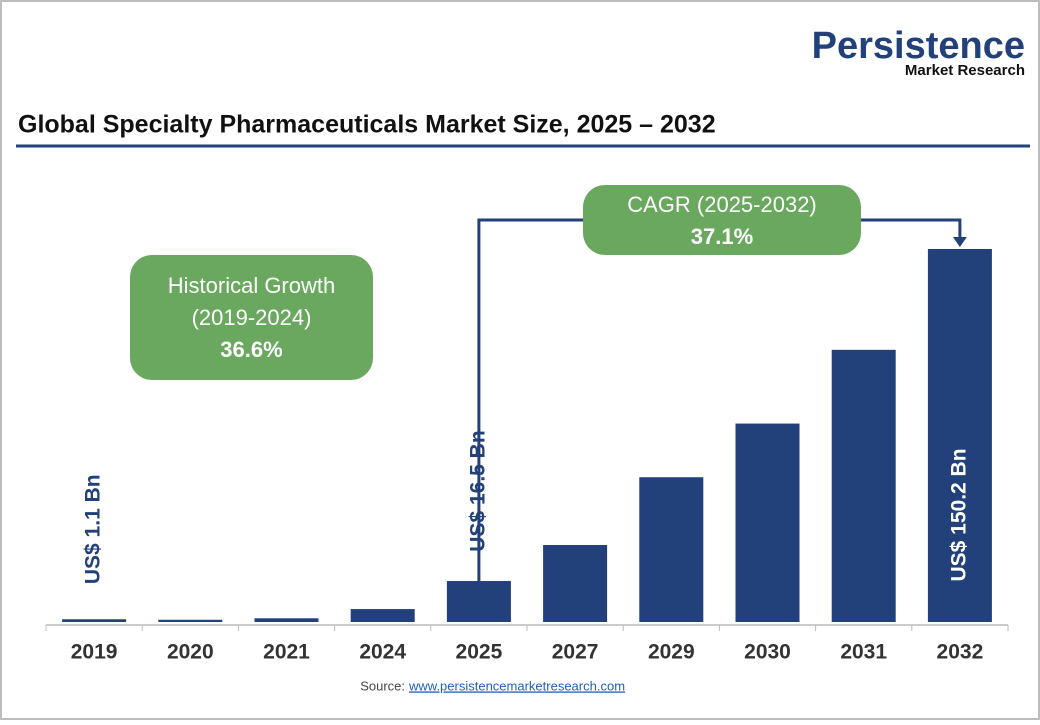 This screenshot has height=725, width=1040. I want to click on annotation-text: CAGR (2025-2032), so click(722, 204).